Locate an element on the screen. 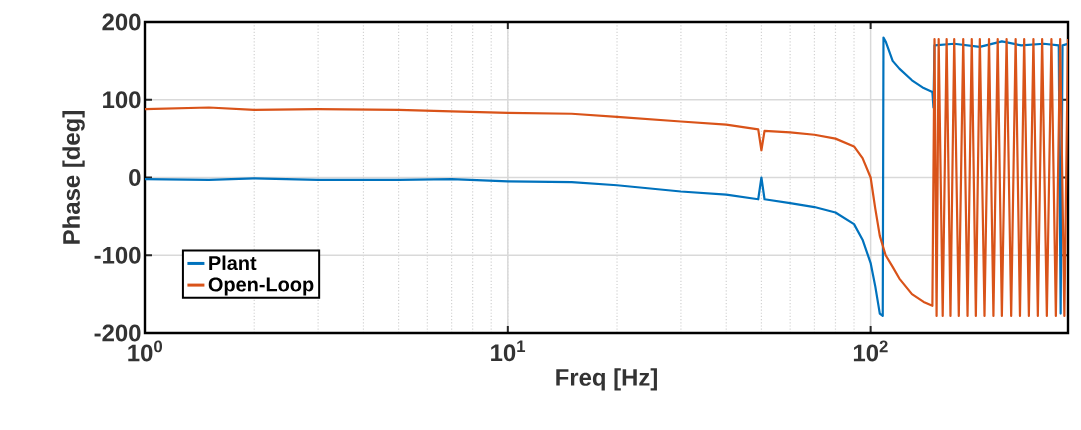 The image size is (1081, 430). y-tick-label: -100 is located at coordinates (117, 255).